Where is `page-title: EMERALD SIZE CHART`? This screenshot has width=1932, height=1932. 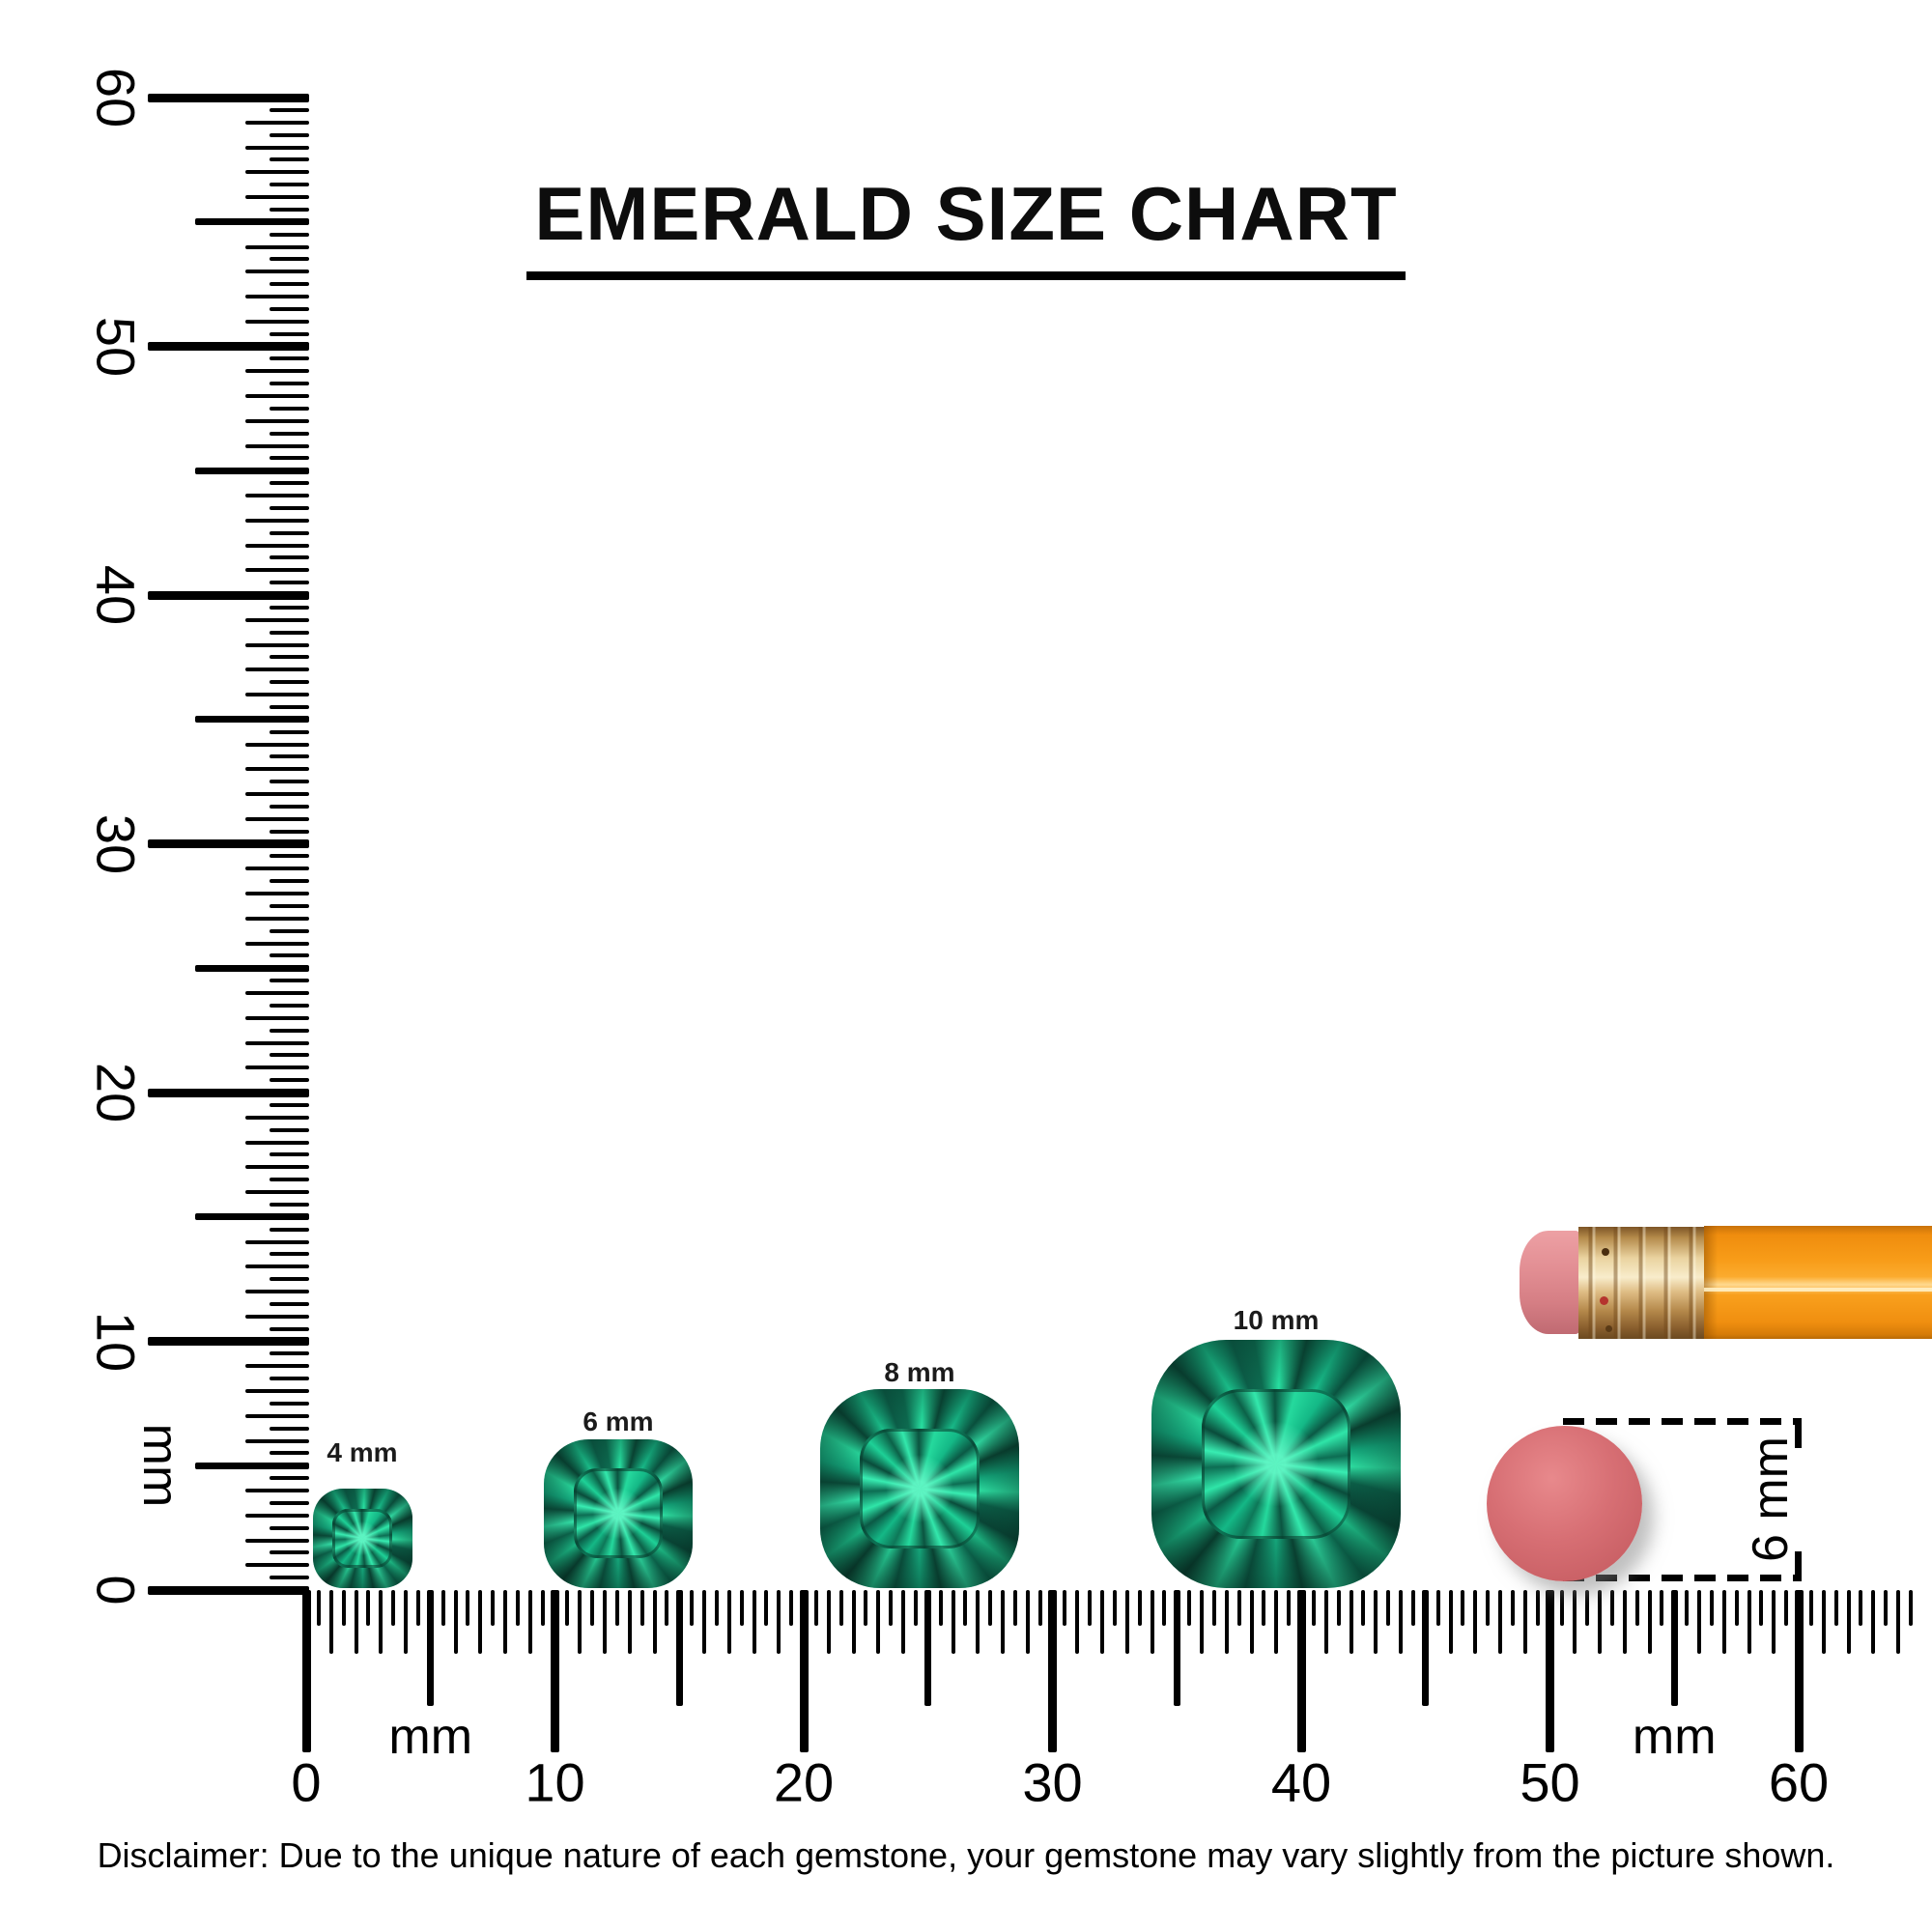
page-title: EMERALD SIZE CHART is located at coordinates (966, 225).